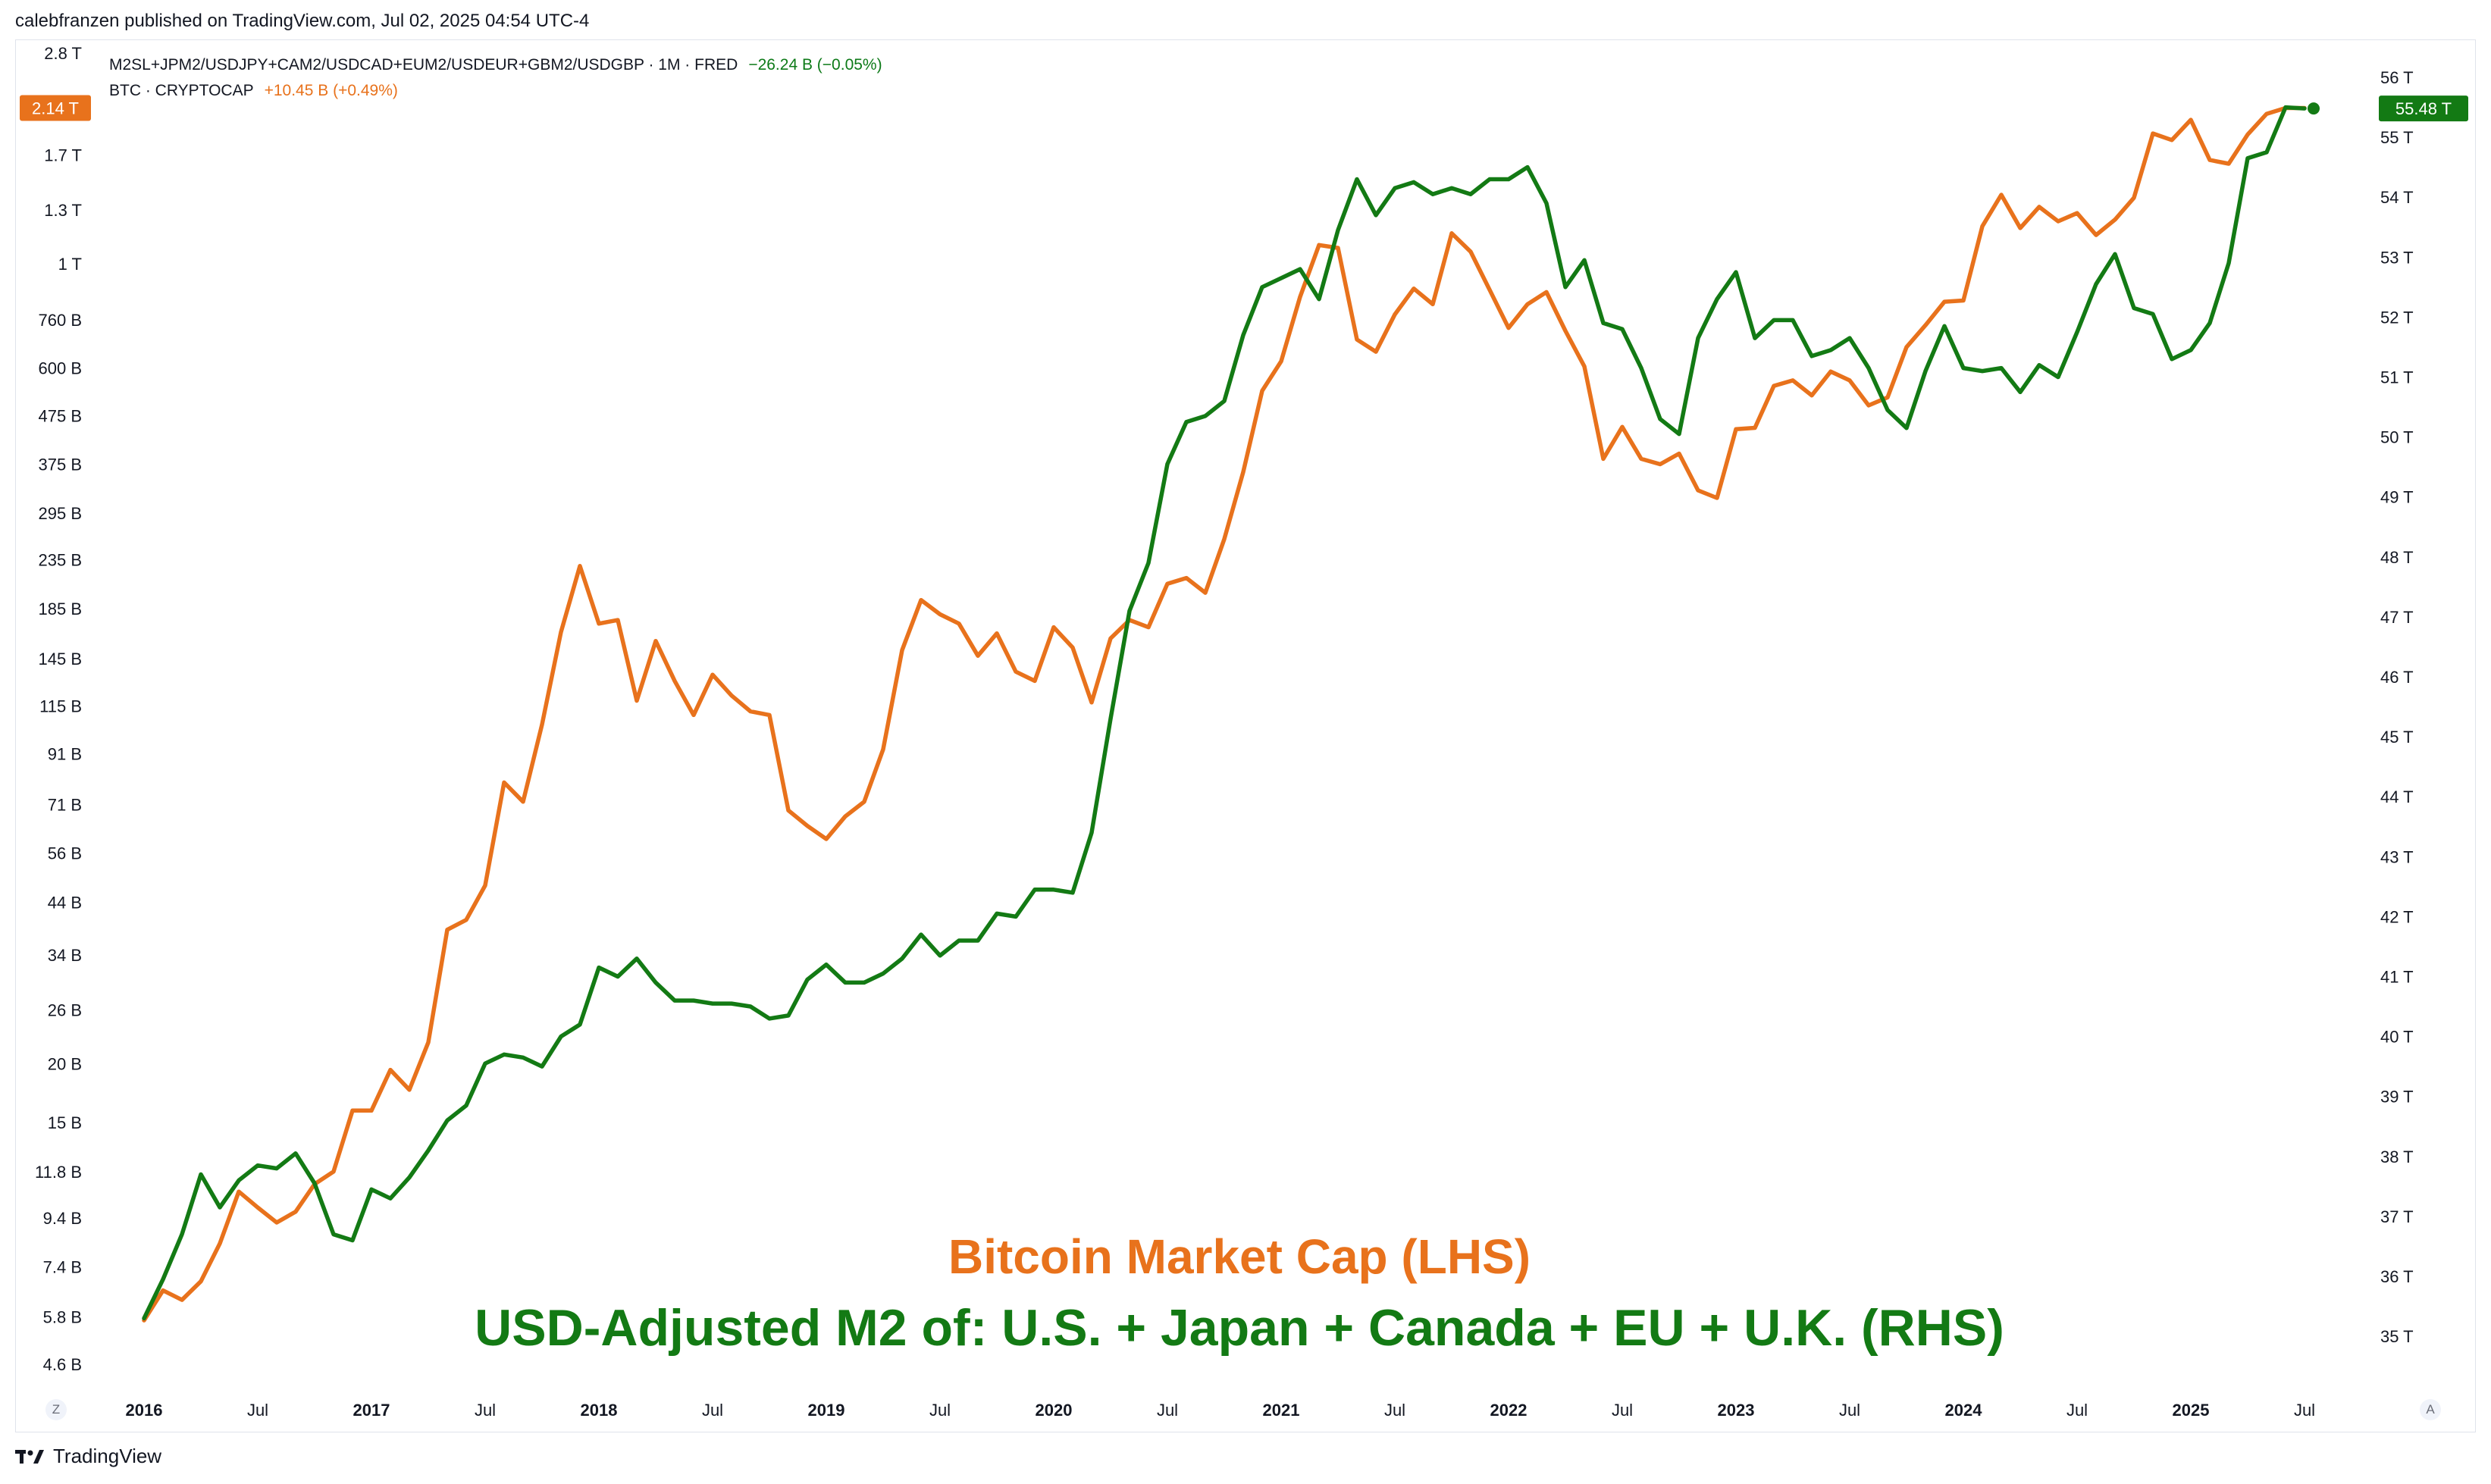 The image size is (2491, 1484). Describe the element at coordinates (61, 513) in the screenshot. I see `left-axis-tick-label: 295 B` at that location.